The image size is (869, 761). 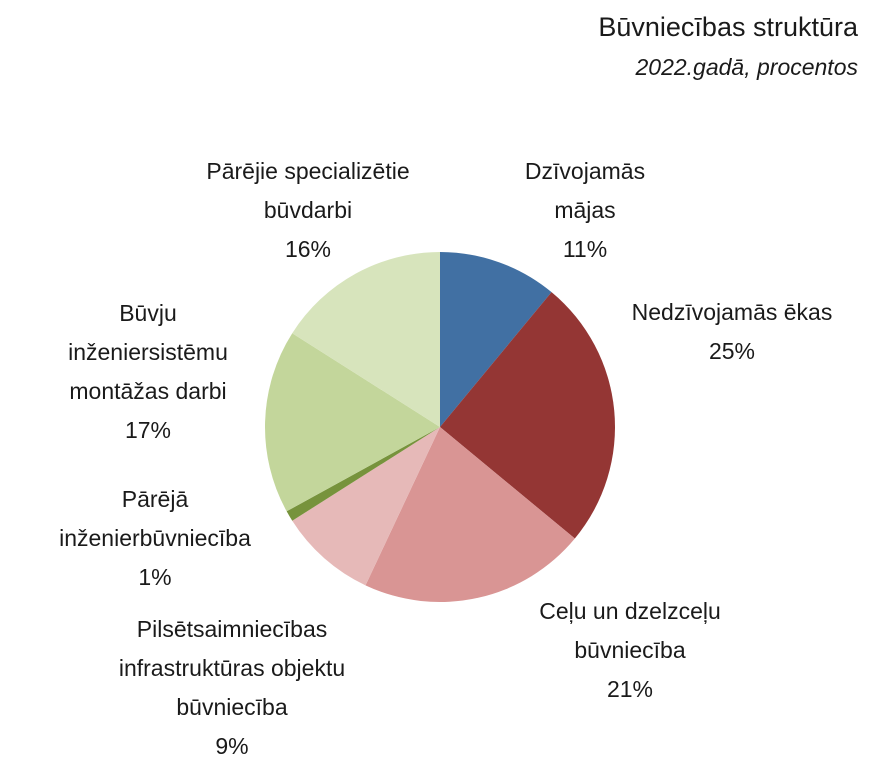 What do you see at coordinates (728, 27) in the screenshot?
I see `chart-title: Būvniecības struktūra` at bounding box center [728, 27].